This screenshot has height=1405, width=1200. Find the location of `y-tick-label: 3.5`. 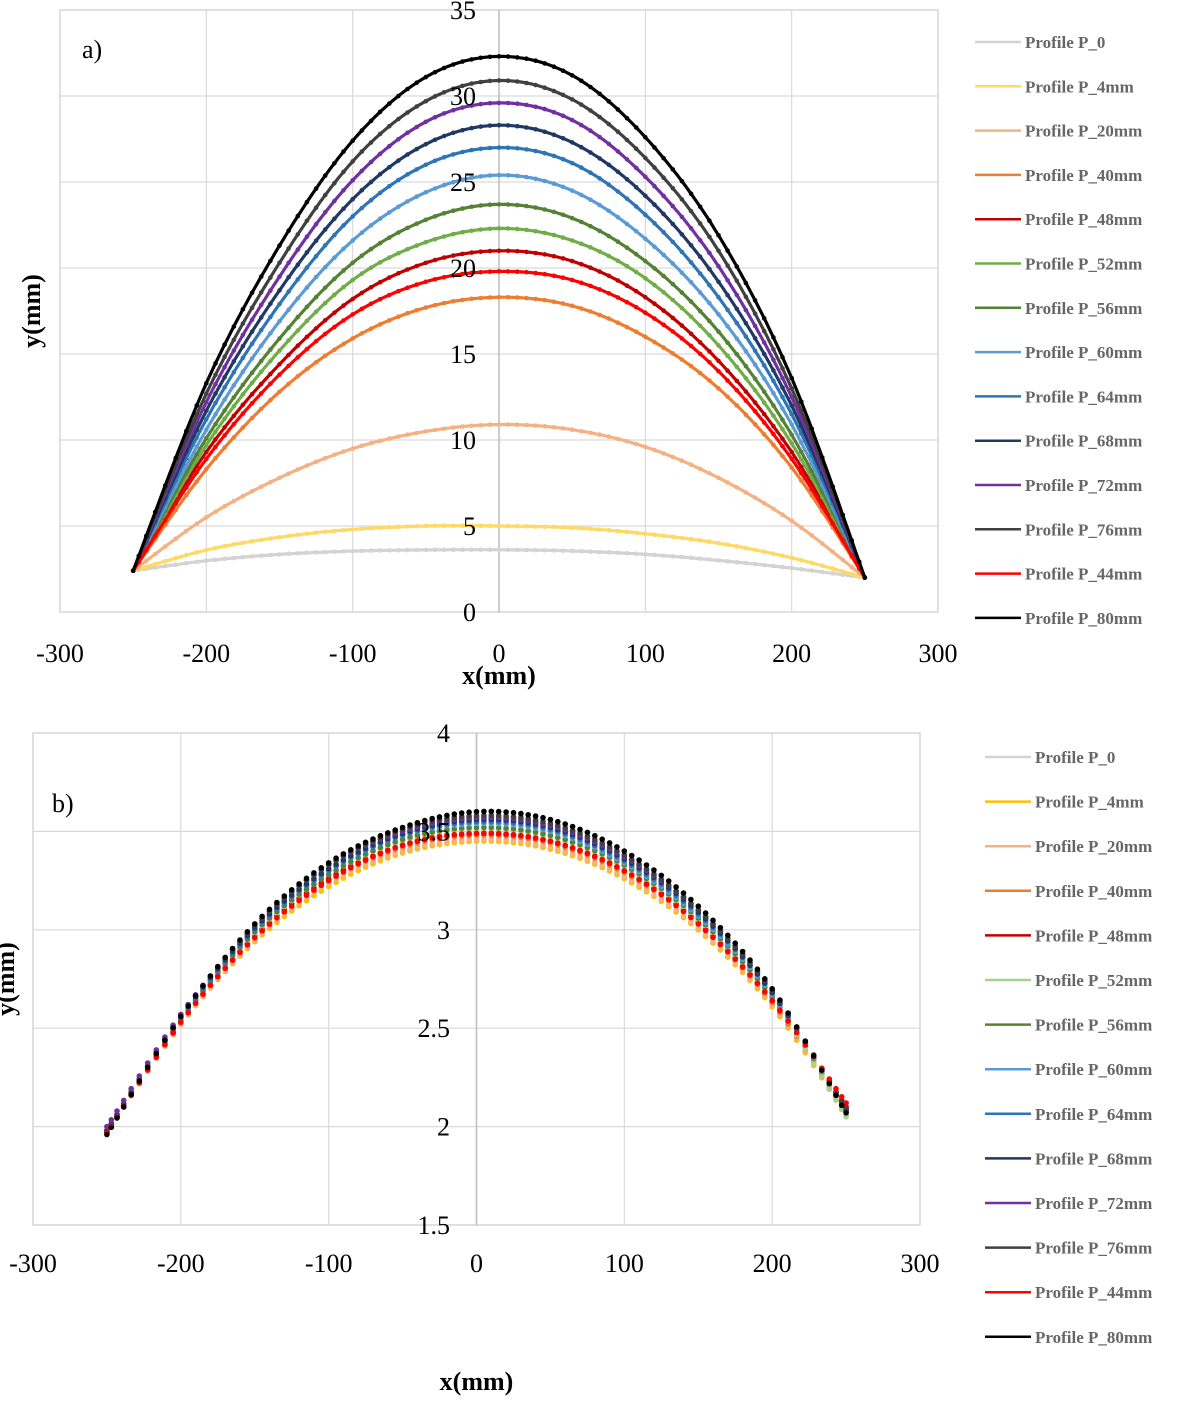

y-tick-label: 3.5 is located at coordinates (434, 831).